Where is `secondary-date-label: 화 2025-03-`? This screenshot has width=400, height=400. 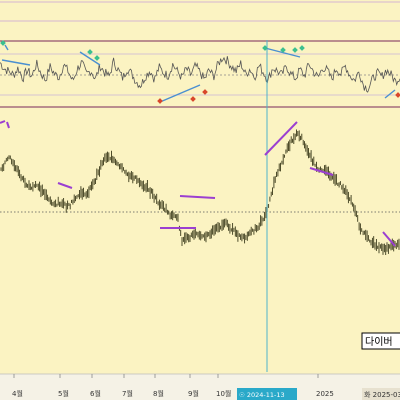
secondary-date-label: 화 2025-03- is located at coordinates (382, 395).